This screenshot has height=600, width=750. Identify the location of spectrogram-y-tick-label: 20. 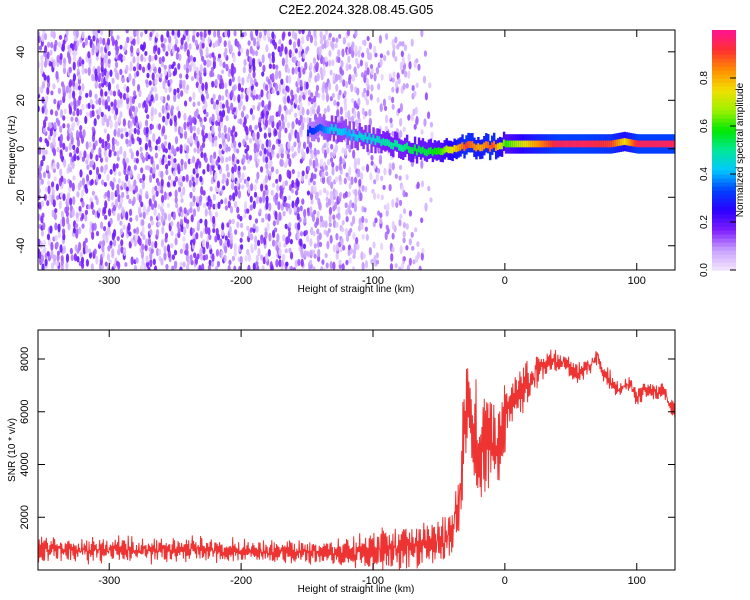
(21, 100).